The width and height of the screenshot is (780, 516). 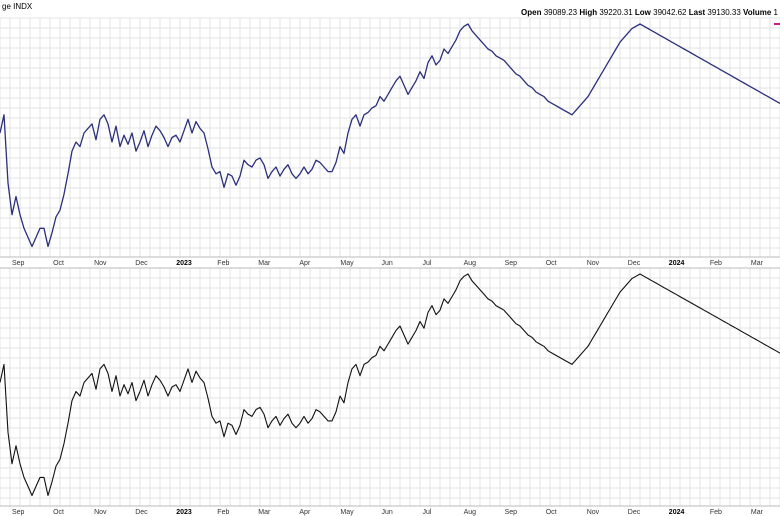 What do you see at coordinates (616, 12) in the screenshot?
I see `ohlcv-high-value: 39220.31` at bounding box center [616, 12].